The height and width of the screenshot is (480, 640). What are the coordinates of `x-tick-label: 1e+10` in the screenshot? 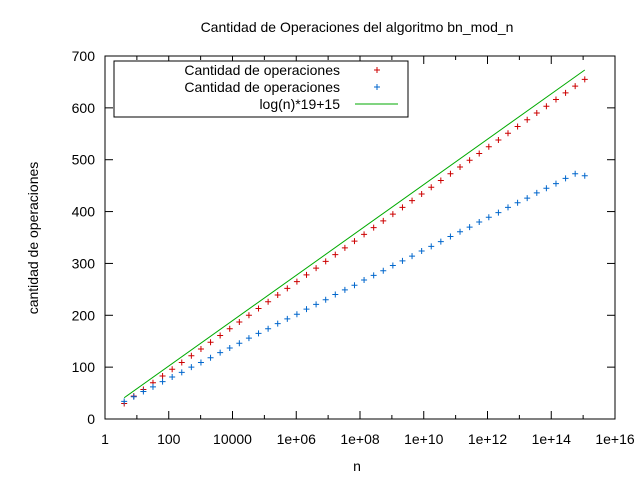 It's located at (424, 439).